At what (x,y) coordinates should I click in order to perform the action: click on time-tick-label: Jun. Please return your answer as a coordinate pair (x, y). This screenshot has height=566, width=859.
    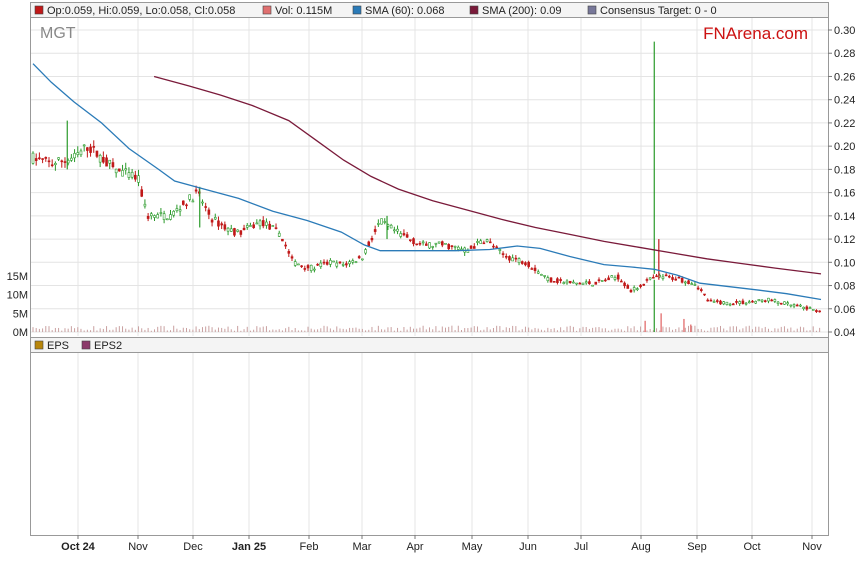
    Looking at the image, I should click on (528, 547).